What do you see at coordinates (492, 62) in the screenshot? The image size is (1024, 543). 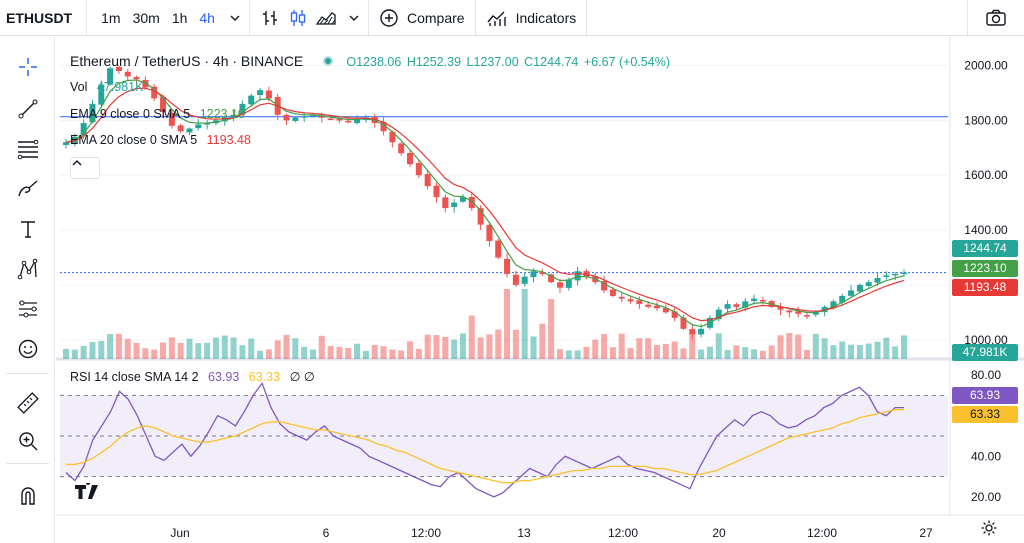 I see `ohlc-low: L1237.00` at bounding box center [492, 62].